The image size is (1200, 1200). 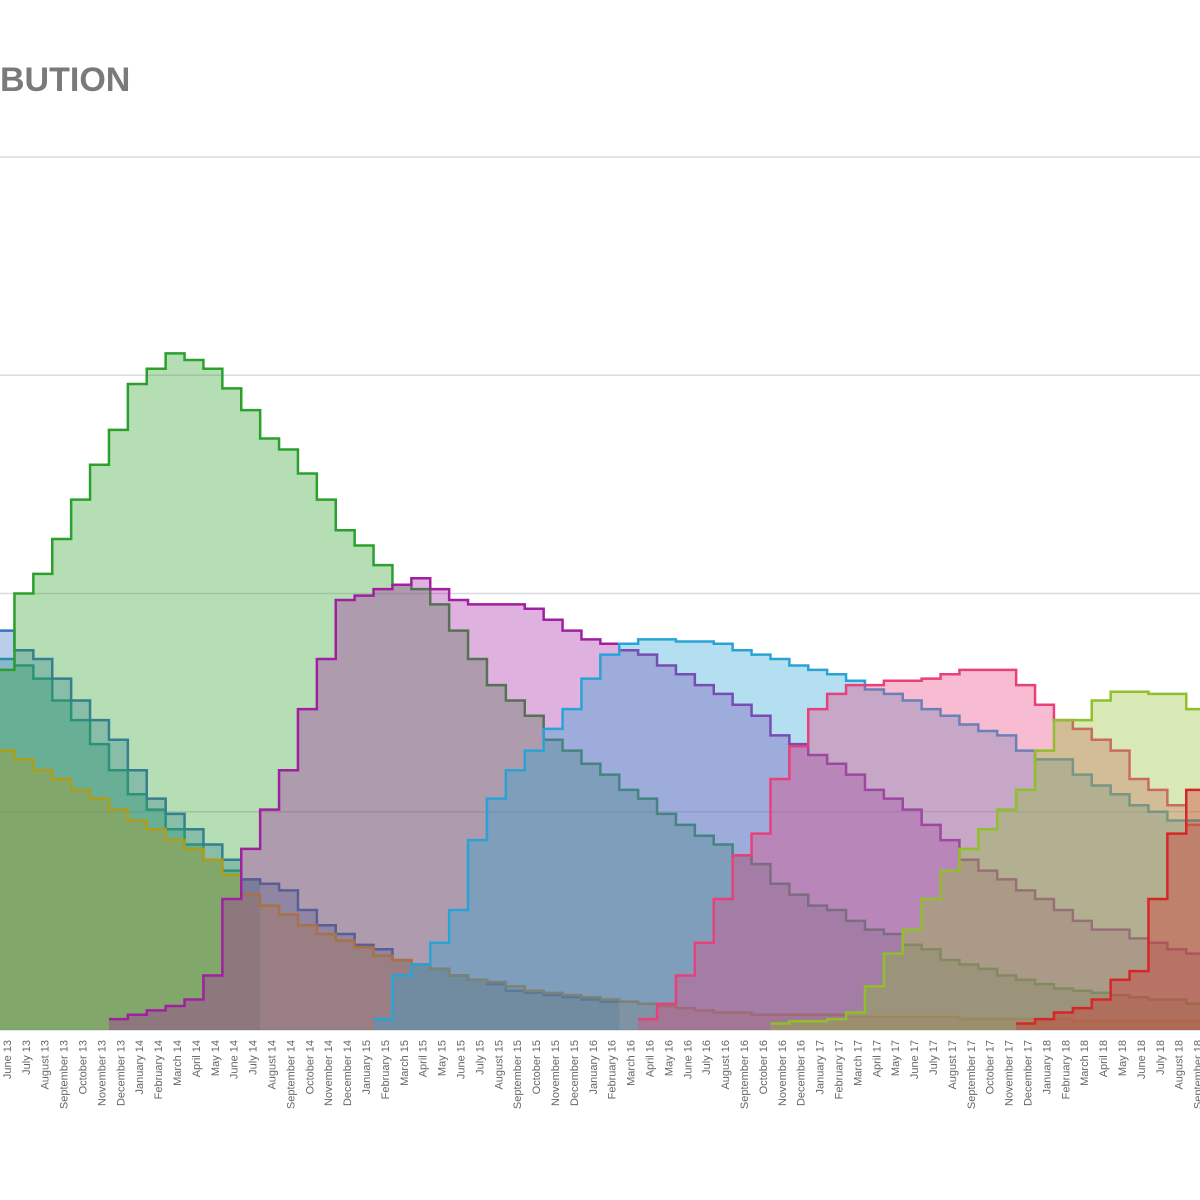 I want to click on x-tick-label: June 13, so click(x=8, y=1059).